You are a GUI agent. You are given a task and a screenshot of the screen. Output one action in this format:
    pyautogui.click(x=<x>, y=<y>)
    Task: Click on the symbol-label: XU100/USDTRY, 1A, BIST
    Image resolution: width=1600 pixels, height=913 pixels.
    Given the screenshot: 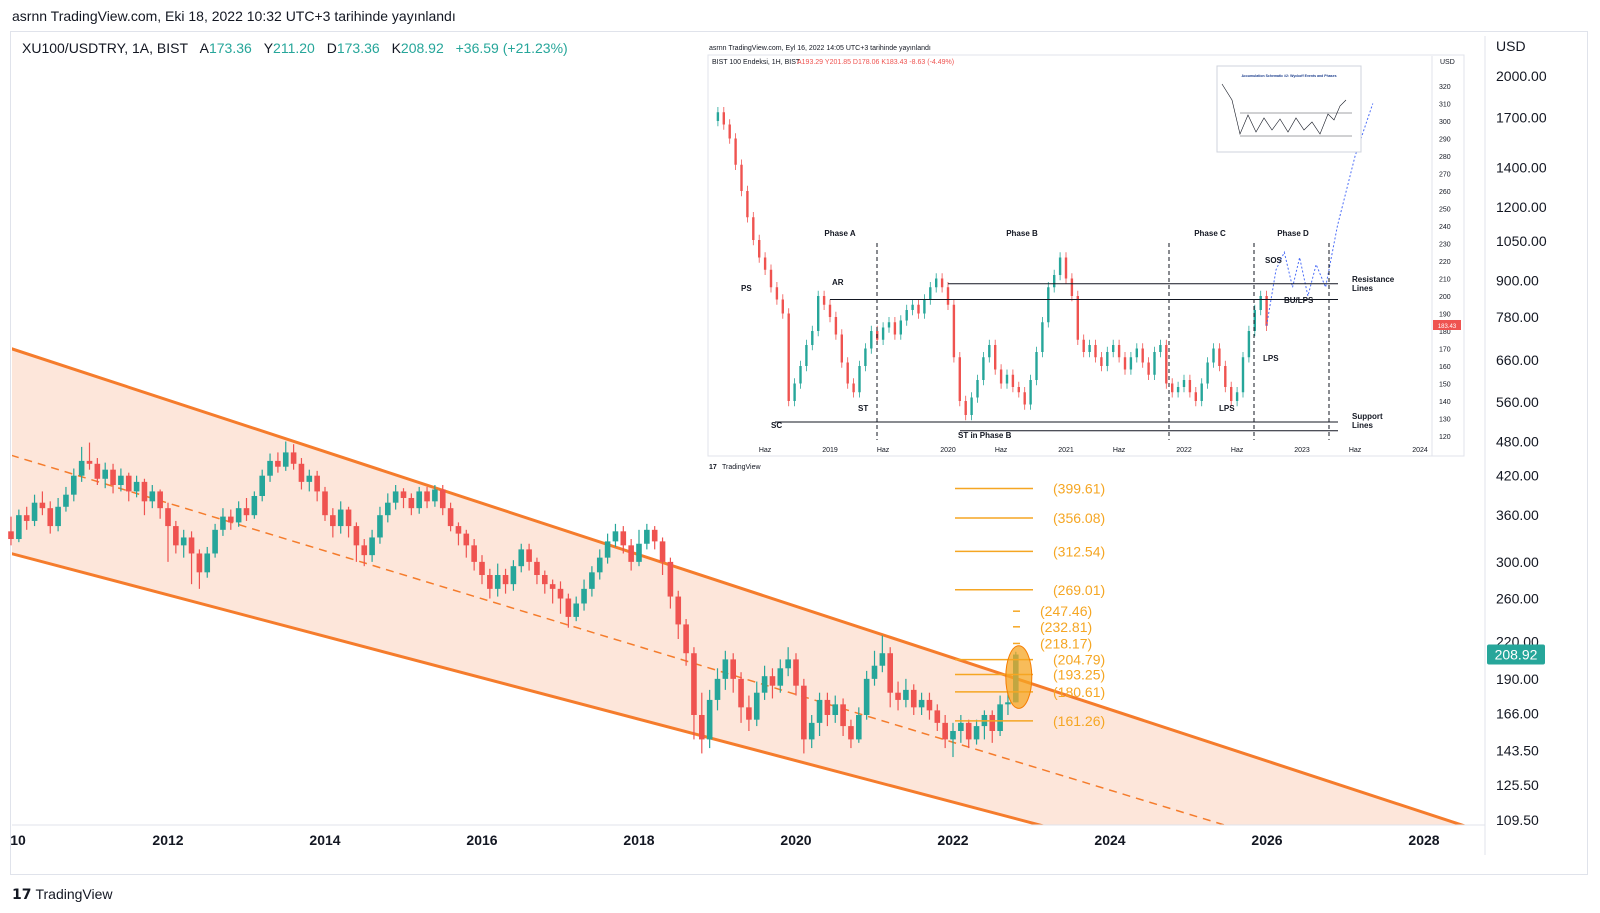 What is the action you would take?
    pyautogui.click(x=105, y=48)
    